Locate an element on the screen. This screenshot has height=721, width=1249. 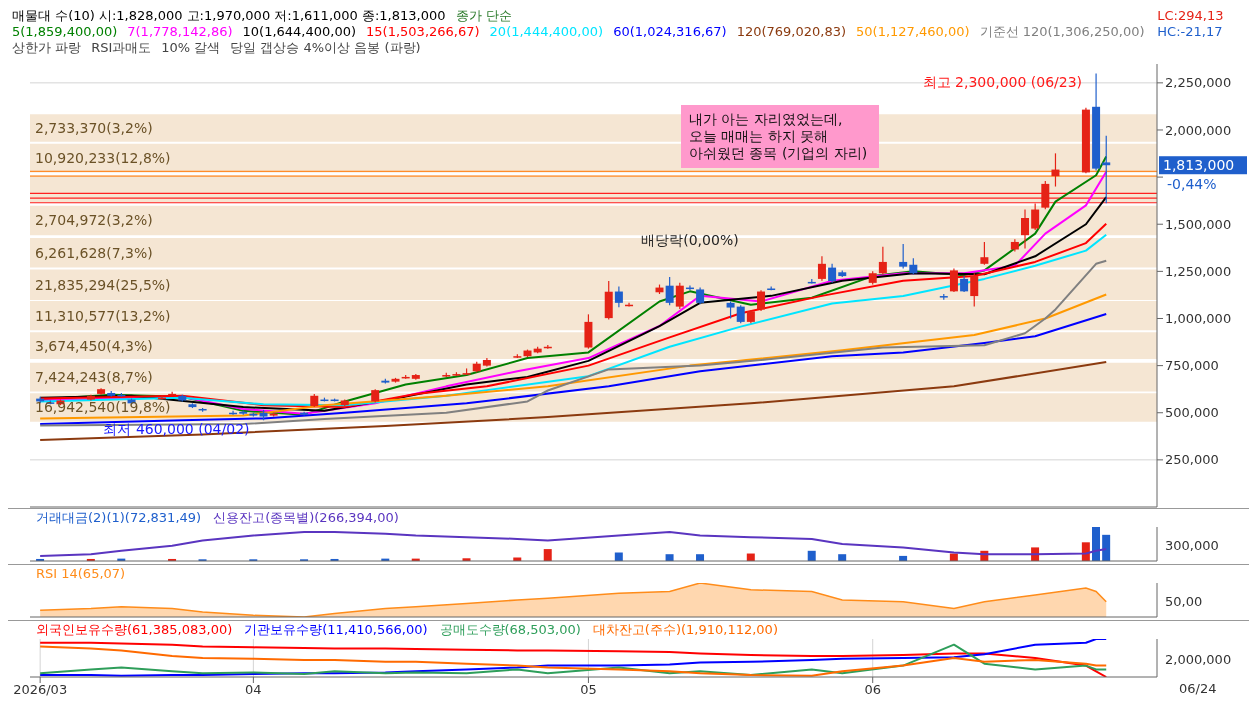
x-tick-label: 06 is located at coordinates (872, 690).